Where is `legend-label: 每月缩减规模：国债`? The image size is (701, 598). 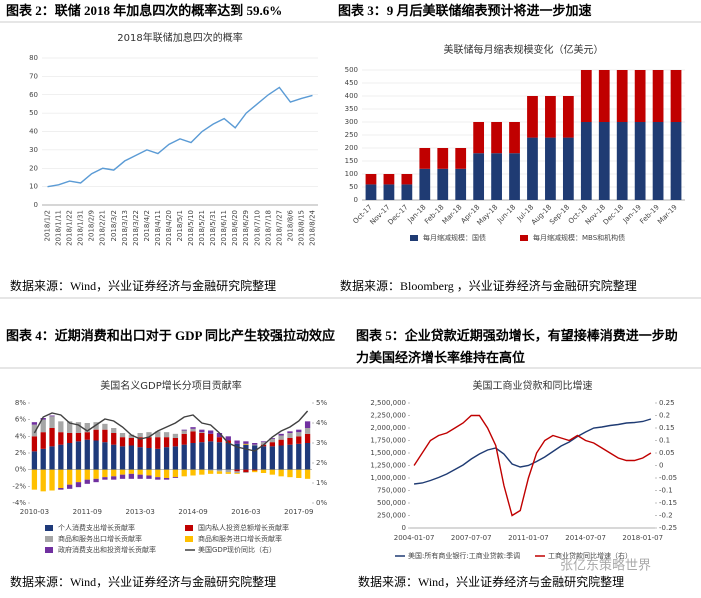 legend-label: 每月缩减规模：国债 is located at coordinates (454, 237).